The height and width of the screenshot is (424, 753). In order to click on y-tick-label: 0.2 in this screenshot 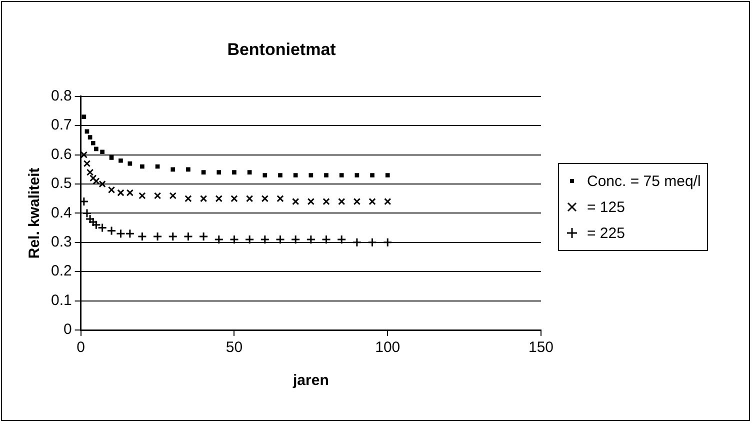, I will do `click(61, 271)`.